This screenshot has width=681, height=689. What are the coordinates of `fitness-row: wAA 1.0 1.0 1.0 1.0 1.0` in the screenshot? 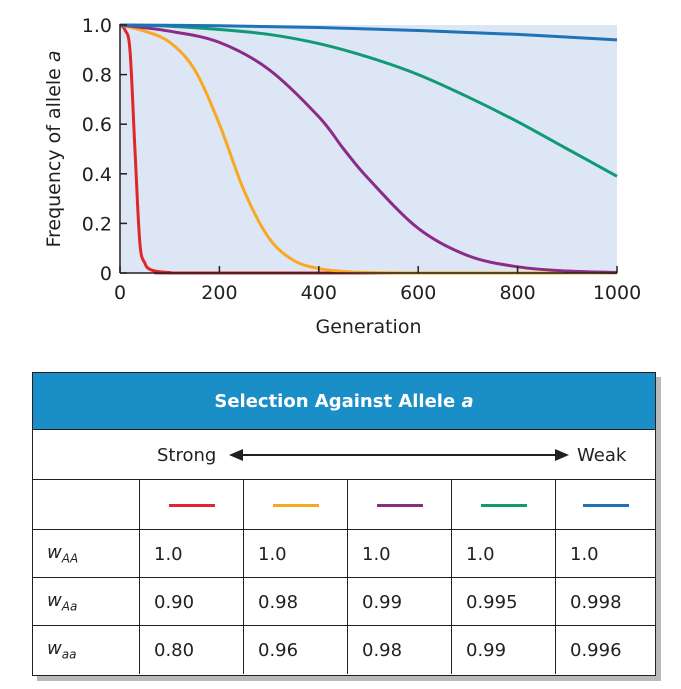 It's located at (344, 553).